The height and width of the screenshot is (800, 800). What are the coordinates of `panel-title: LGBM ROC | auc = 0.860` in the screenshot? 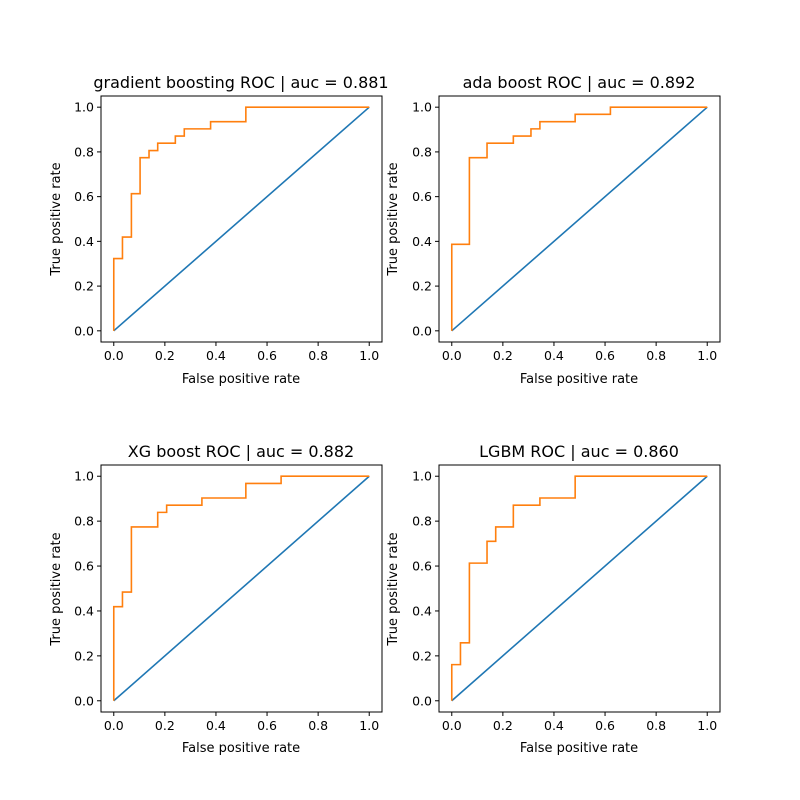 It's located at (579, 451).